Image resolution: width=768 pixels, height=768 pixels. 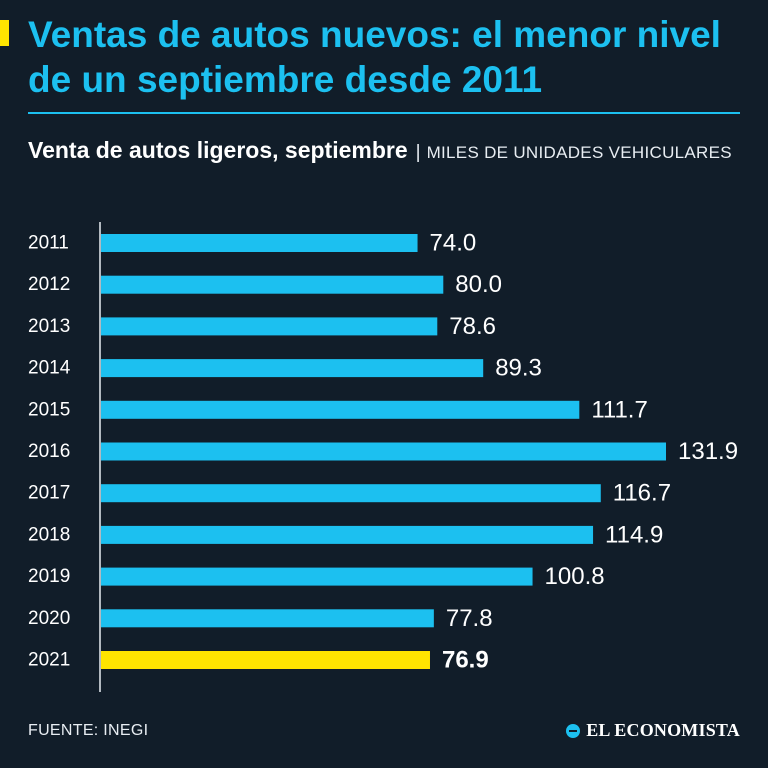 I want to click on y-tick-label: 2020, so click(x=49, y=618).